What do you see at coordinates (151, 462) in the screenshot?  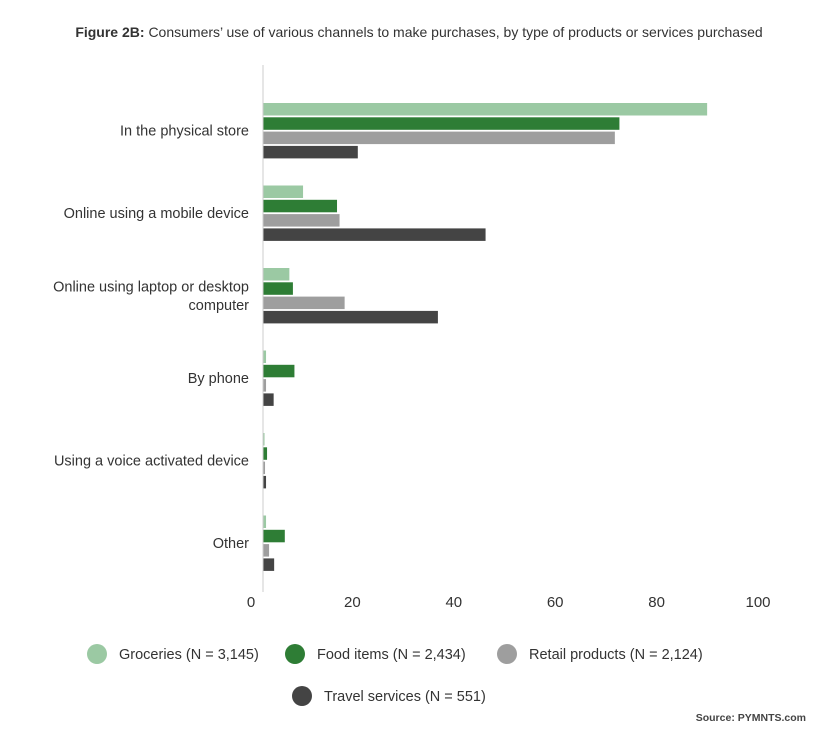 I see `category-label: Using a voice activated device` at bounding box center [151, 462].